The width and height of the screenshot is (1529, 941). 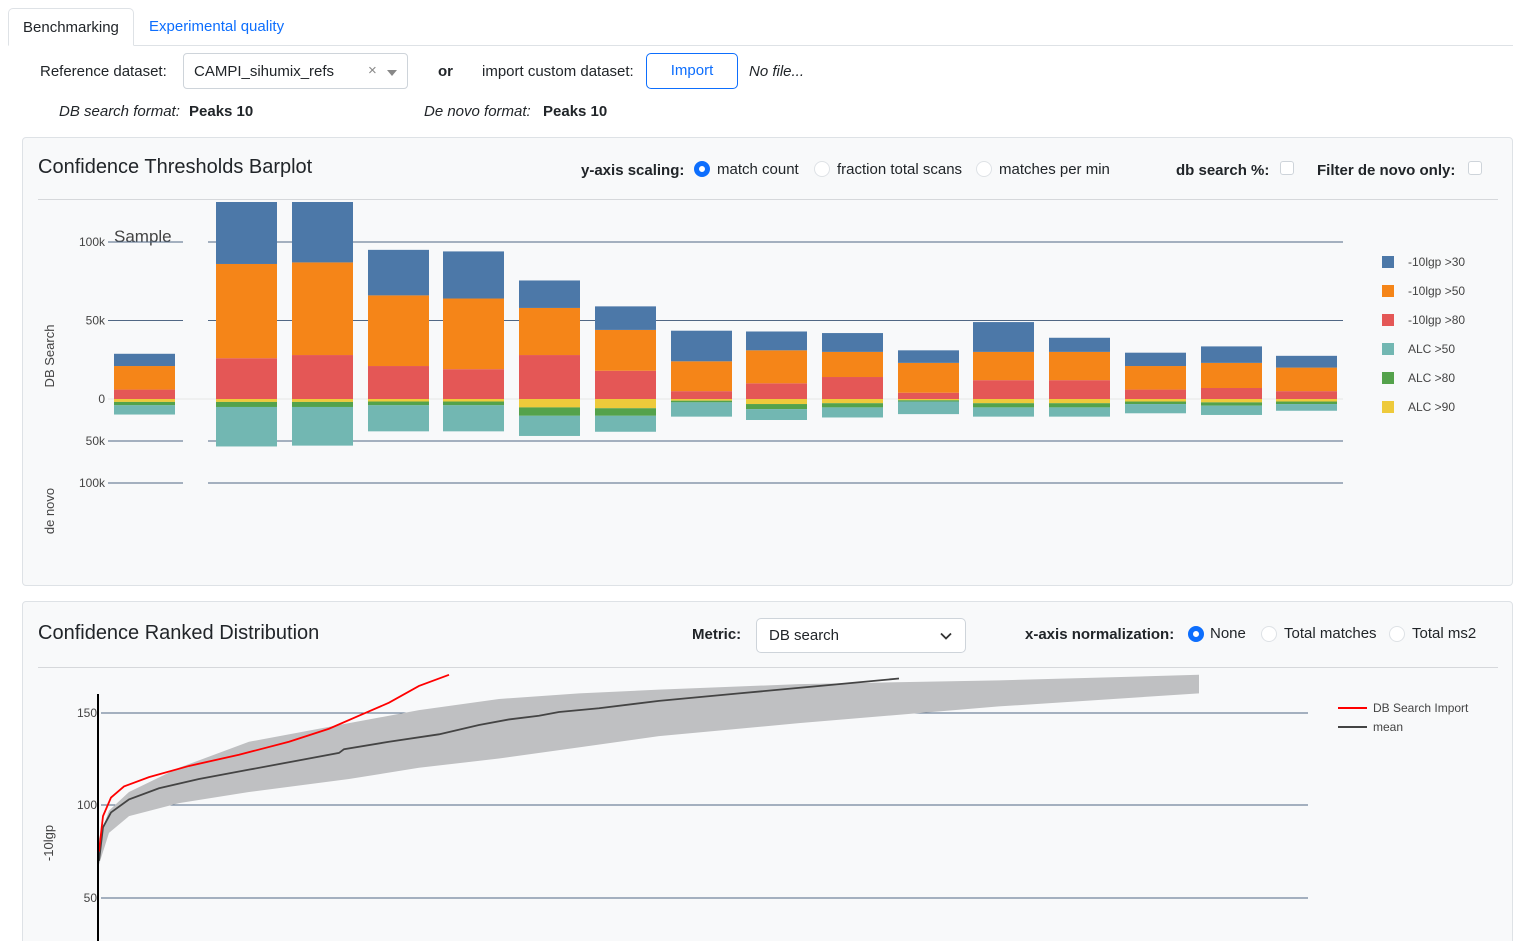 I want to click on y-axis-label: -10lgp, so click(x=48, y=843).